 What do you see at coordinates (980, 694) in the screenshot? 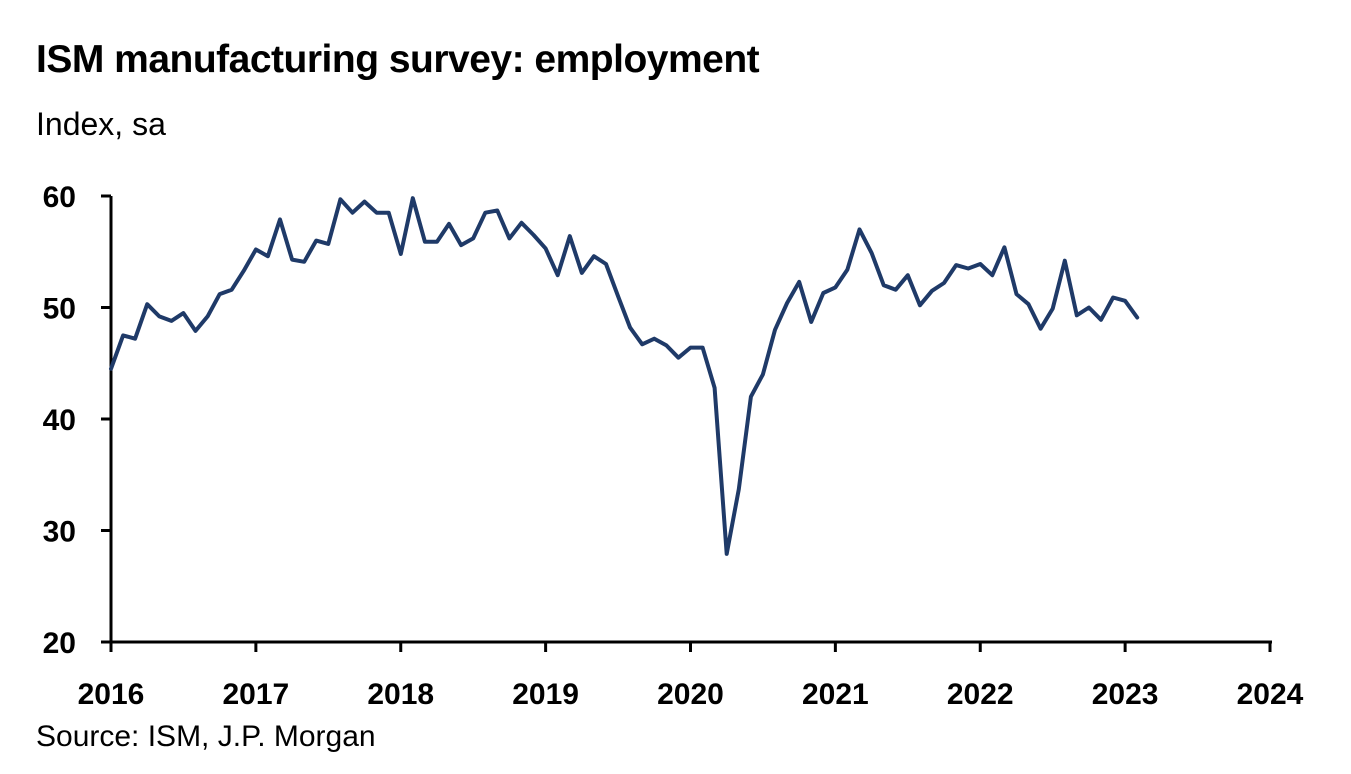
I see `x-tick-label: 2022` at bounding box center [980, 694].